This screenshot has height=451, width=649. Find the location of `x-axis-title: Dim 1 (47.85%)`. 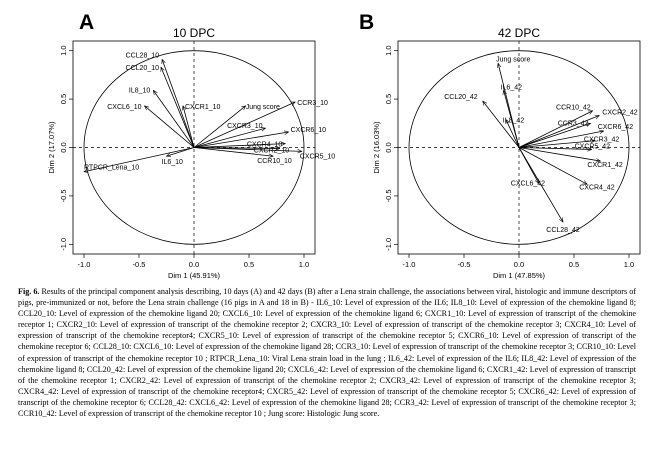

x-axis-title: Dim 1 (47.85%) is located at coordinates (519, 275).